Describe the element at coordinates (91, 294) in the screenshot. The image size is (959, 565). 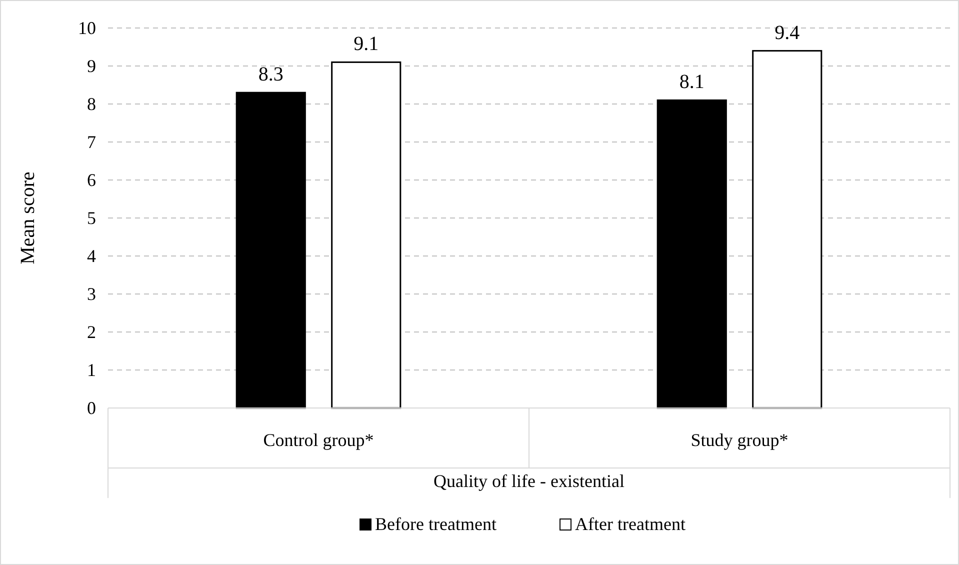
I see `y-tick-label: 3` at that location.